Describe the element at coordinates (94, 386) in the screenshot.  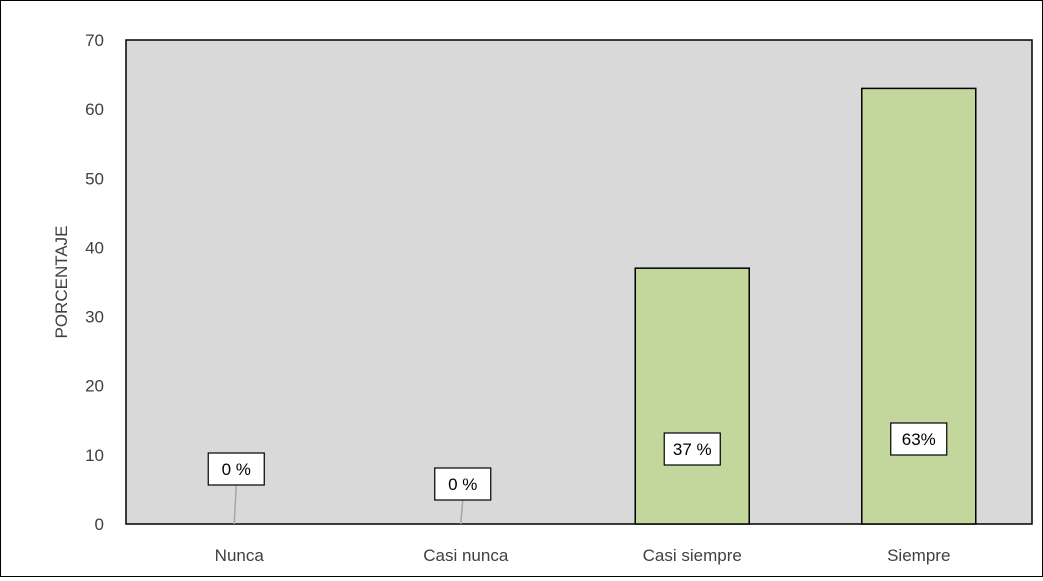
I see `y-tick-label: 20` at that location.